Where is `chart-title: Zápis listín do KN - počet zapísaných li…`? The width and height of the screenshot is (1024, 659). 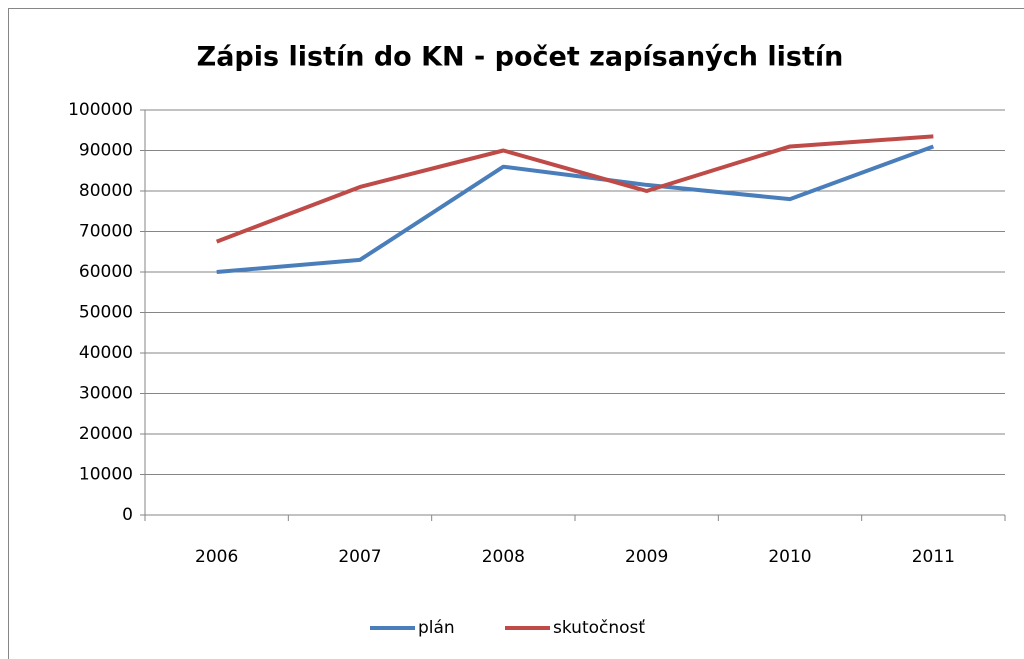
chart-title: Zápis listín do KN - počet zapísaných li… is located at coordinates (520, 57).